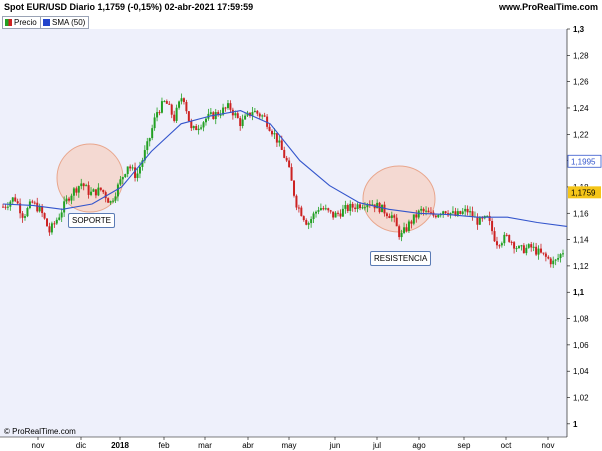 The image size is (602, 451). Describe the element at coordinates (581, 345) in the screenshot. I see `y-tick-label: 1,06` at that location.